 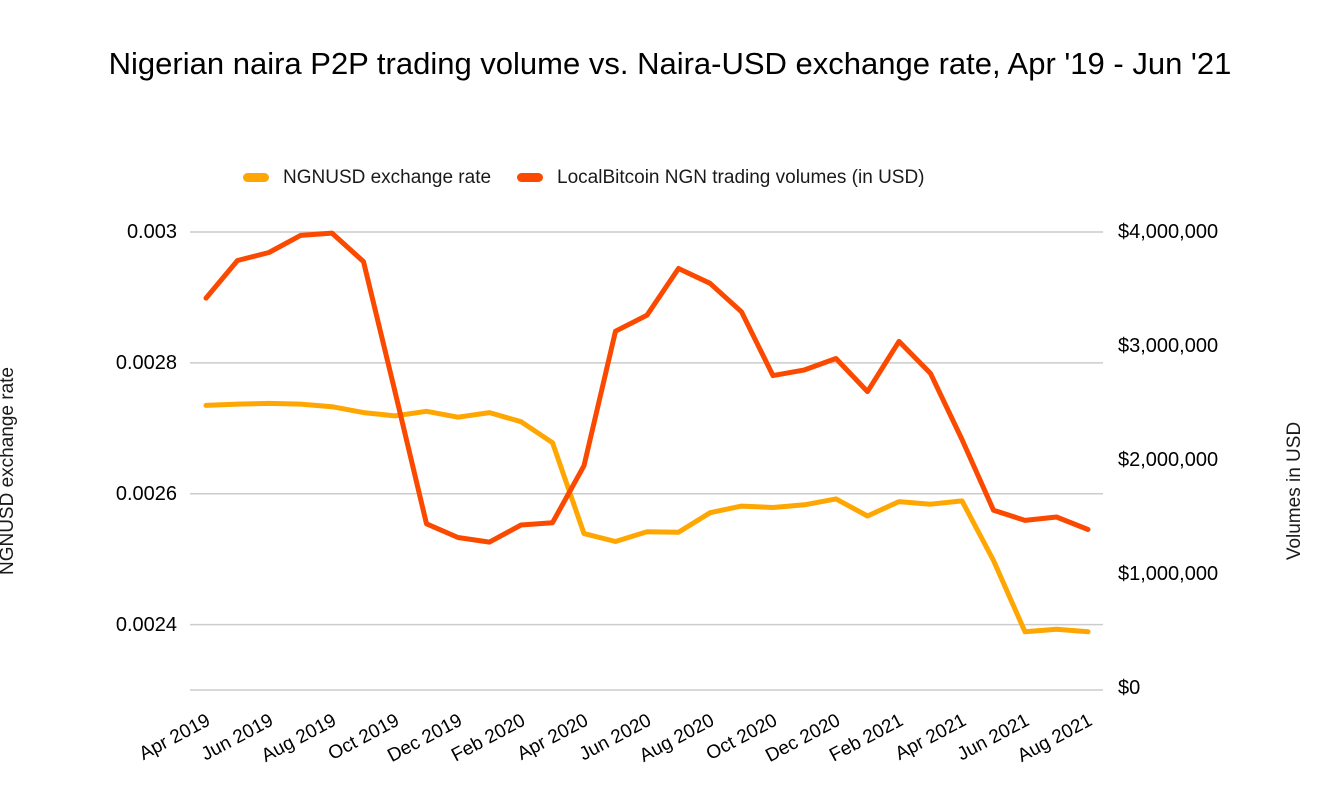 I want to click on axis-tick-label: $4,000,000, so click(x=1168, y=232).